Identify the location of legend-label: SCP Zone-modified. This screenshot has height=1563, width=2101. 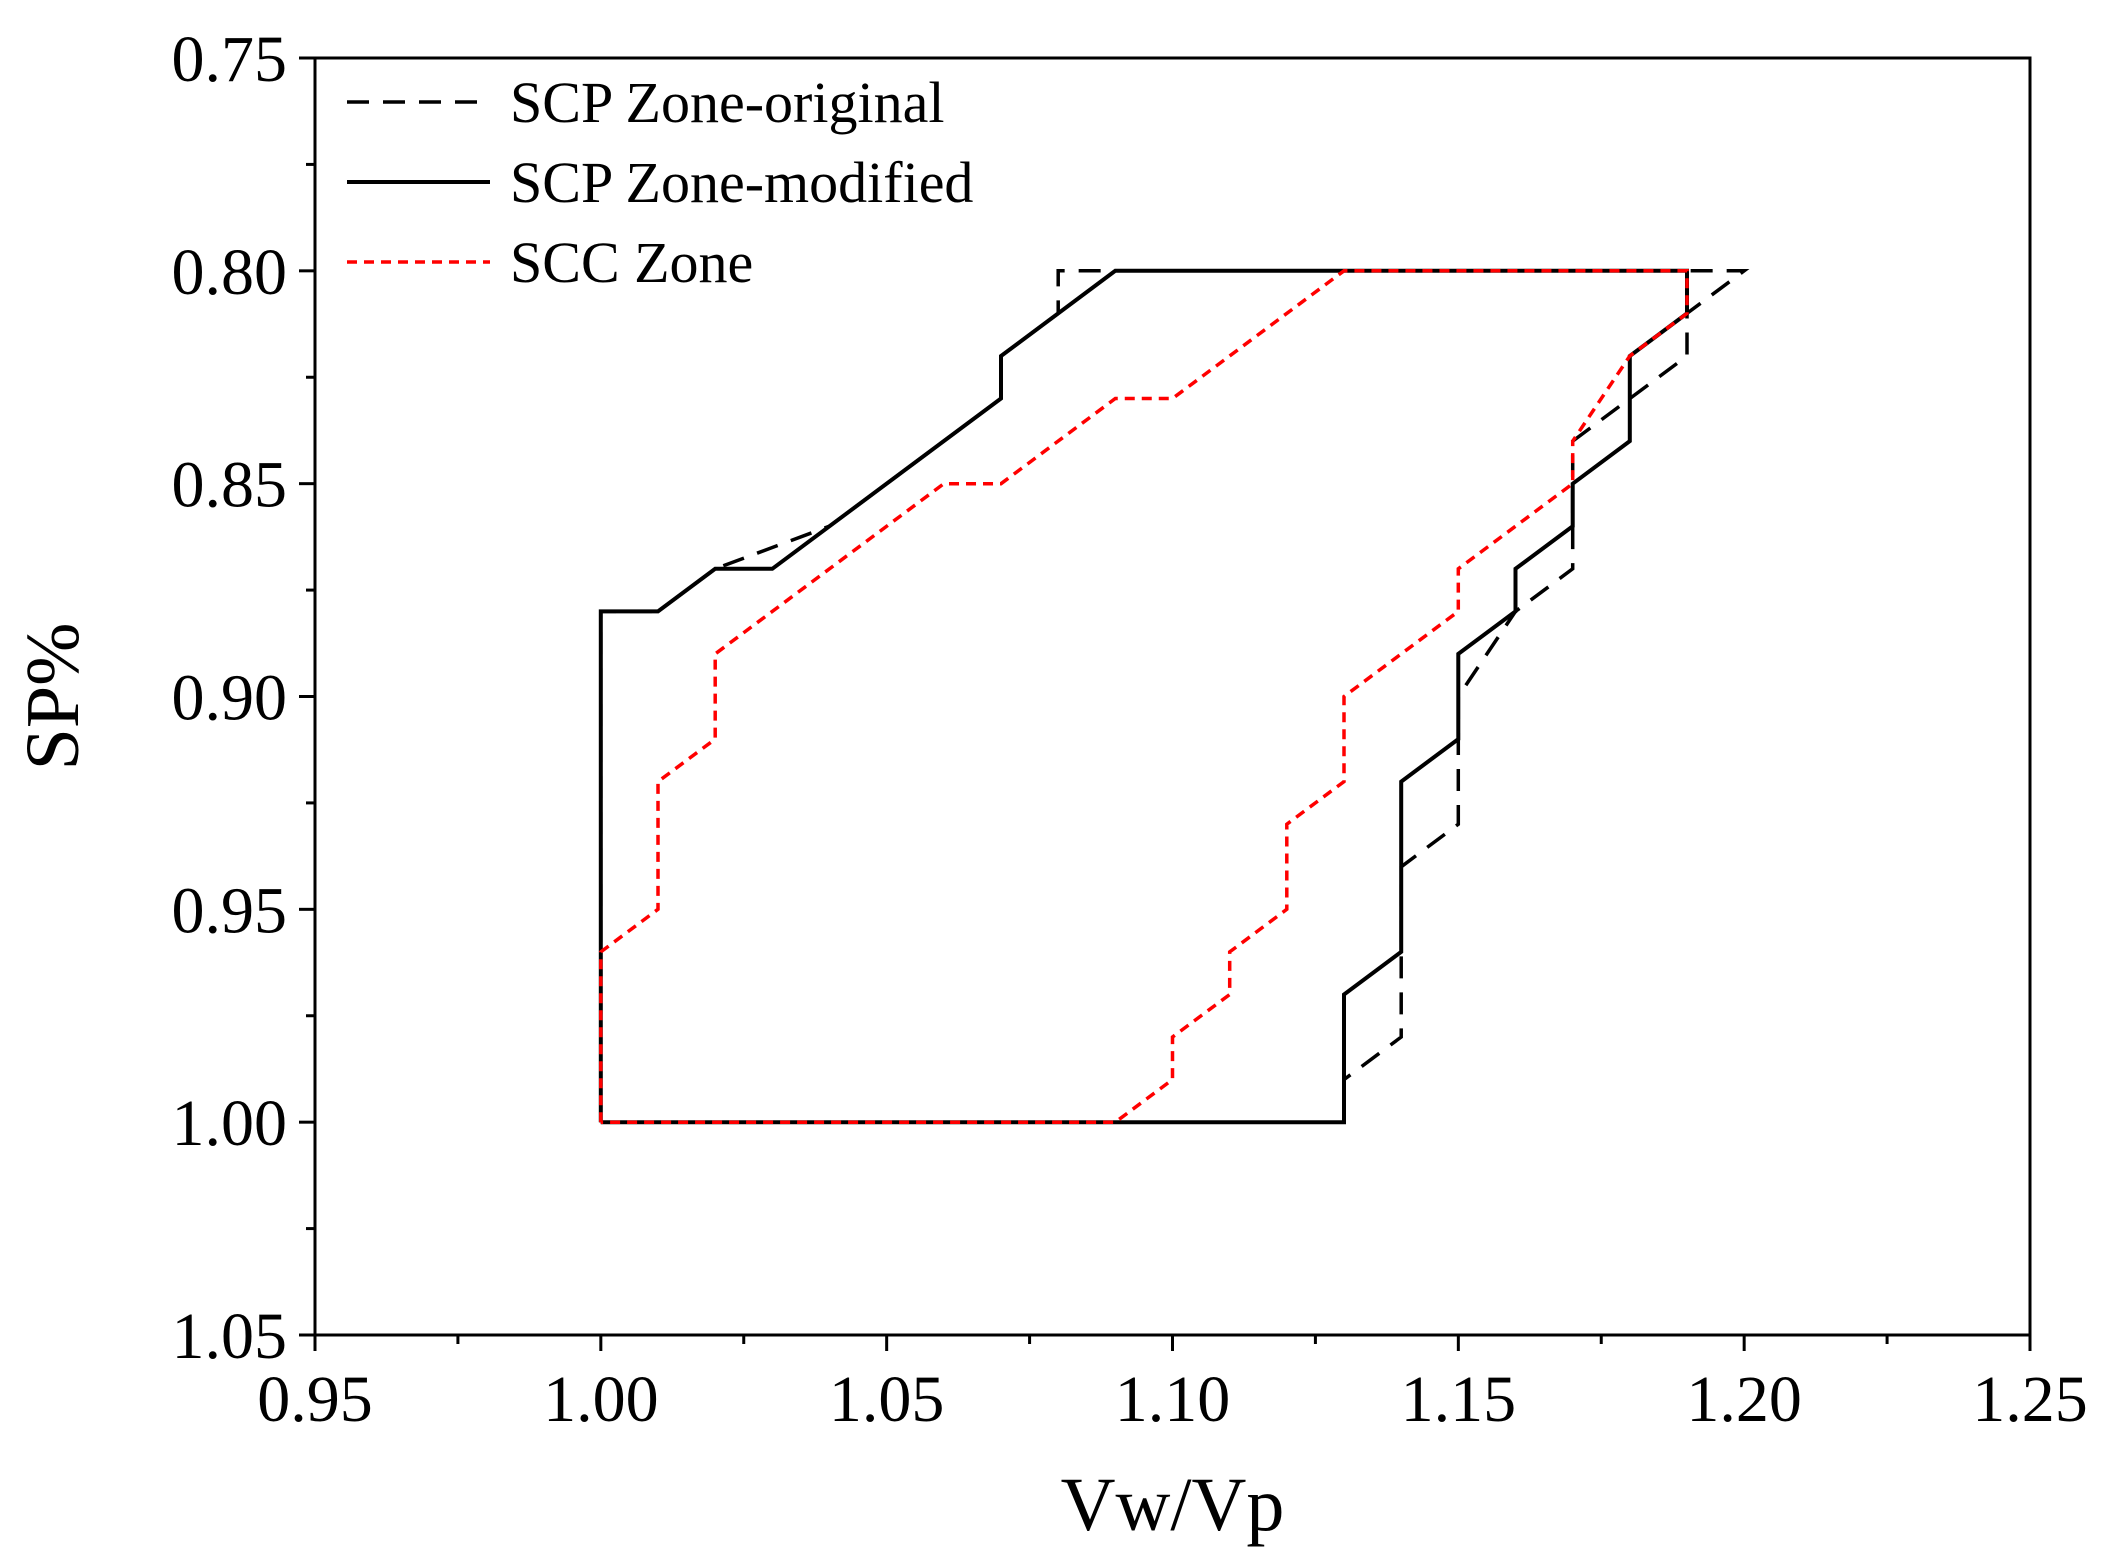
(741, 182).